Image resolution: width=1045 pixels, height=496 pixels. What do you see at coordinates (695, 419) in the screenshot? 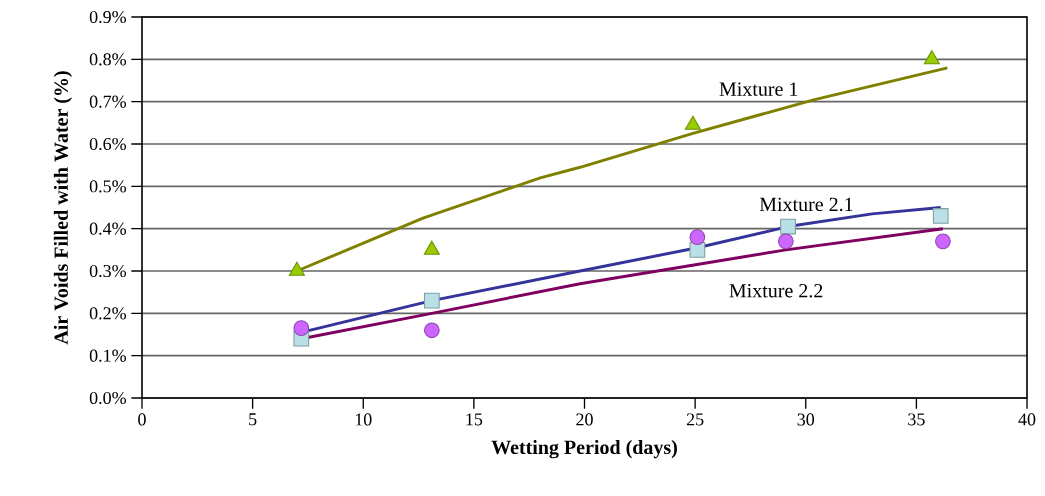
I see `x-tick-label: 25` at bounding box center [695, 419].